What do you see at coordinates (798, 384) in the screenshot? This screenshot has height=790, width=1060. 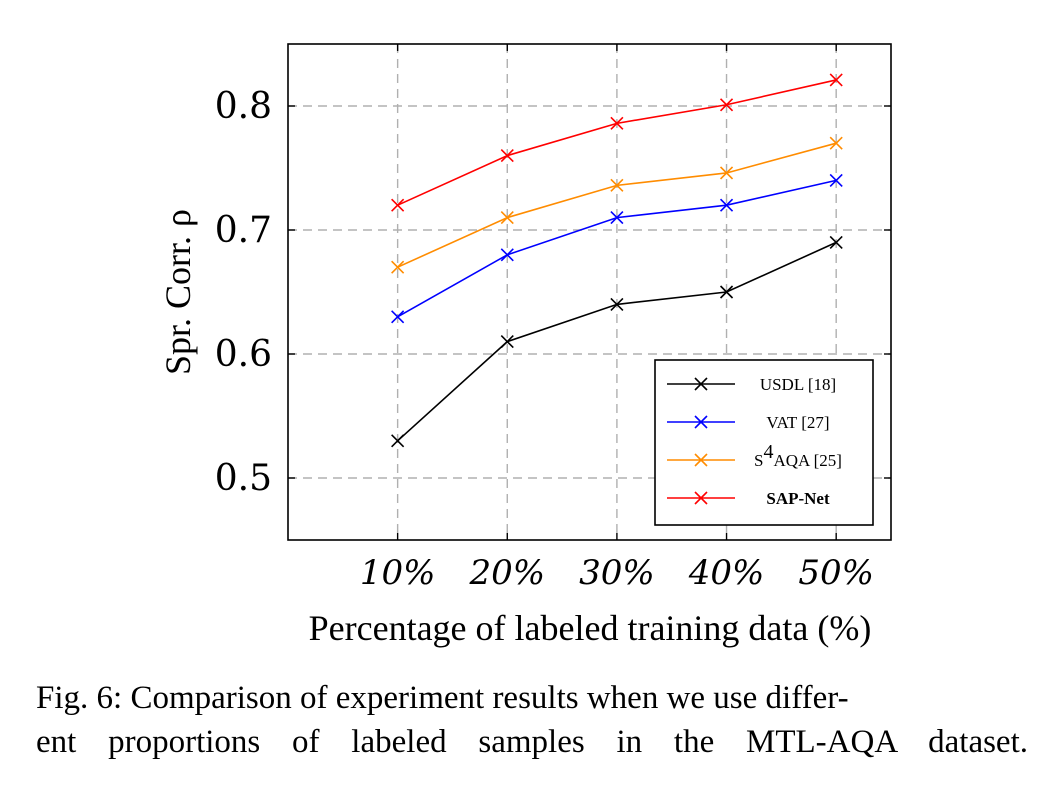 I see `legend-label: USDL [18]` at bounding box center [798, 384].